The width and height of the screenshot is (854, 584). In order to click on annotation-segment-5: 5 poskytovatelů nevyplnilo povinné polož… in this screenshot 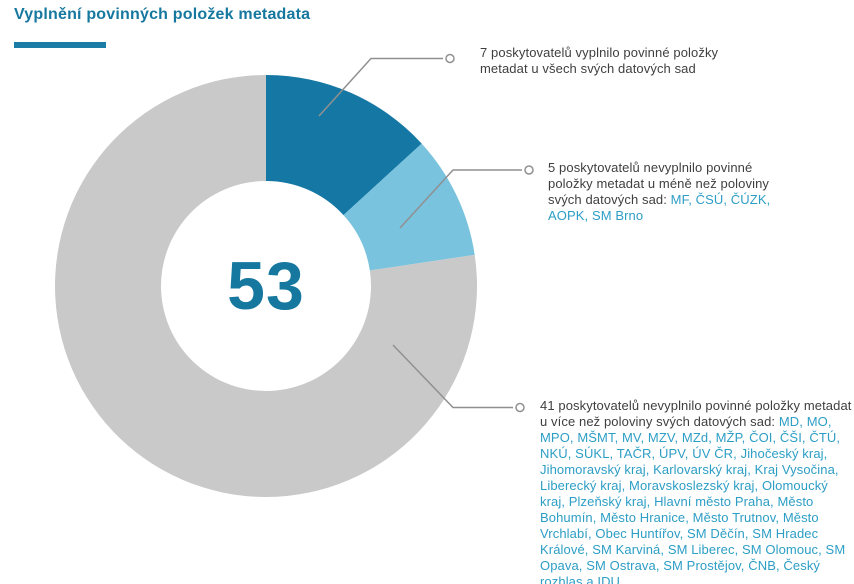, I will do `click(662, 192)`.